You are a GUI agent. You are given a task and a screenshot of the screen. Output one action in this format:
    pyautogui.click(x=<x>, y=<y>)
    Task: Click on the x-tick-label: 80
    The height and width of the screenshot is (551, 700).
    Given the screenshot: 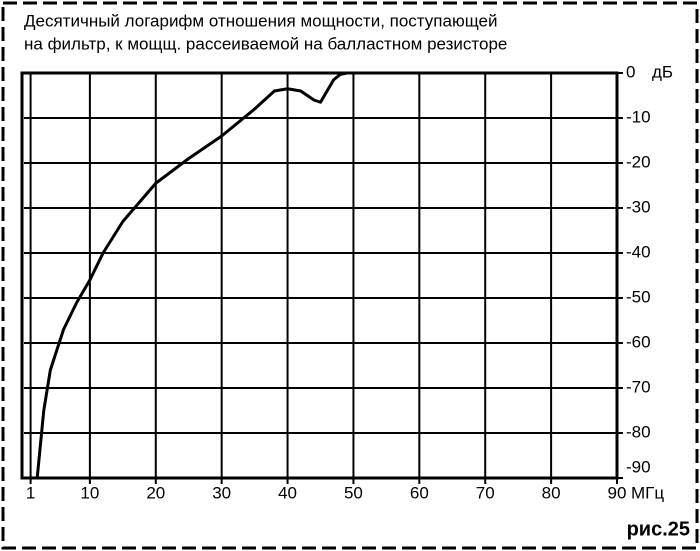 What is the action you would take?
    pyautogui.click(x=551, y=492)
    